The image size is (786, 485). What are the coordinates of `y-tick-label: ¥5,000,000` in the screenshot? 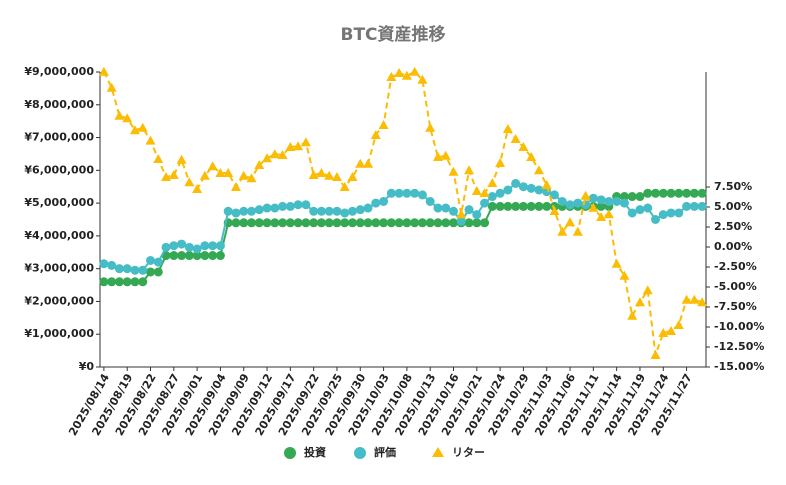 It's located at (59, 202).